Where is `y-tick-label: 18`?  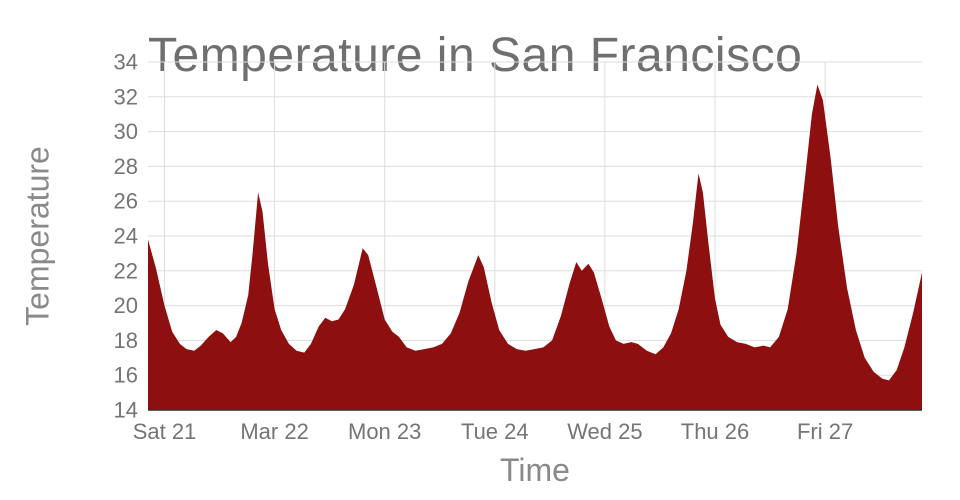 y-tick-label: 18 is located at coordinates (126, 340).